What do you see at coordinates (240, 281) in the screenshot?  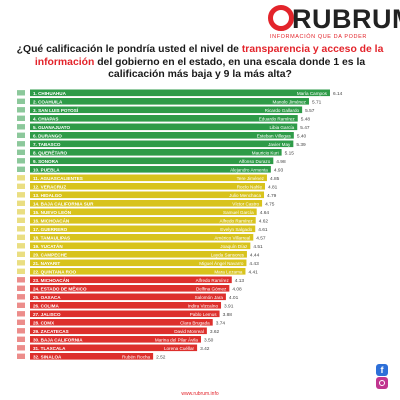 I see `value-label-23: 4.13` at bounding box center [240, 281].